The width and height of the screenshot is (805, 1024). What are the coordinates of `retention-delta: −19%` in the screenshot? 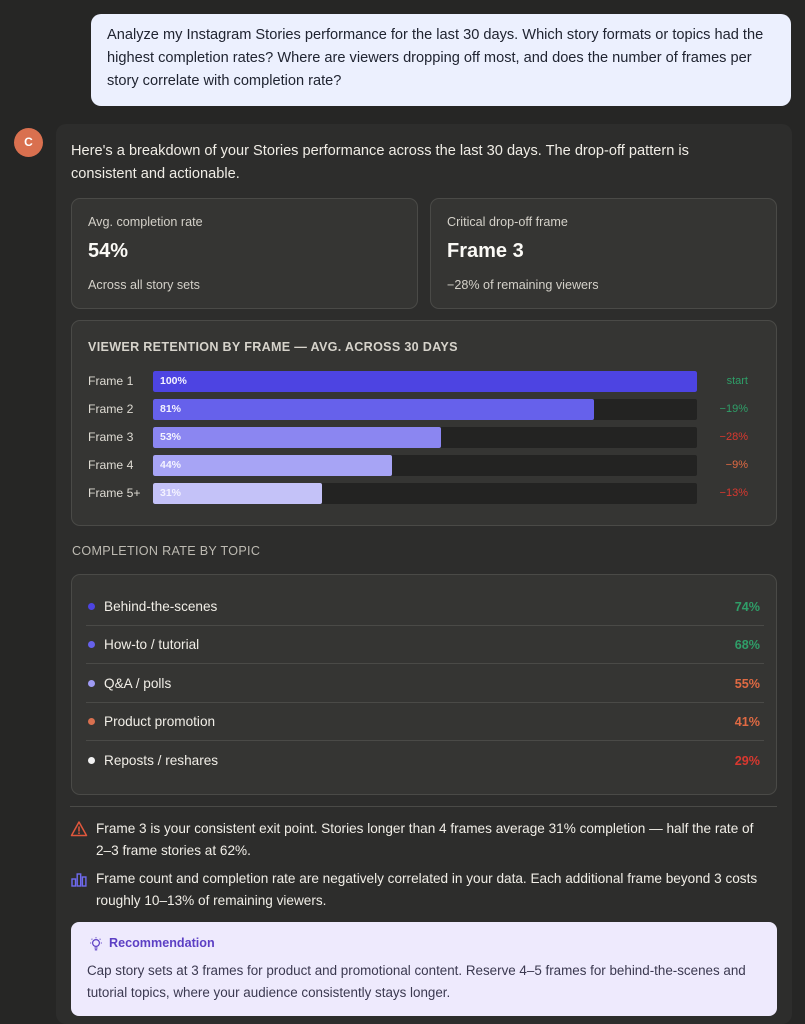 It's located at (733, 409).